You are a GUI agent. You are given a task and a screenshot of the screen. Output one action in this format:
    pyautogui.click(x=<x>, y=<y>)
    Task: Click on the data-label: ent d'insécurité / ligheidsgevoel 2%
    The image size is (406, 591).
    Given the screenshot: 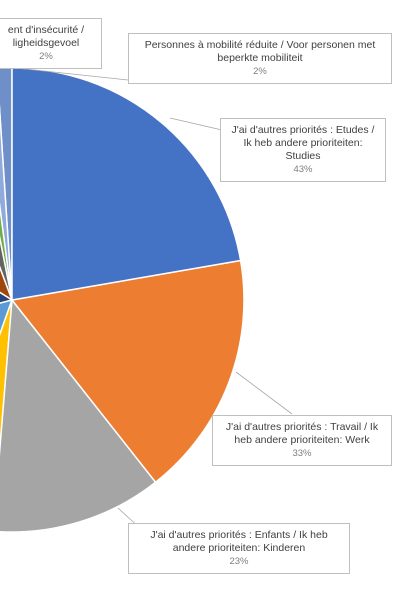 What is the action you would take?
    pyautogui.click(x=51, y=43)
    